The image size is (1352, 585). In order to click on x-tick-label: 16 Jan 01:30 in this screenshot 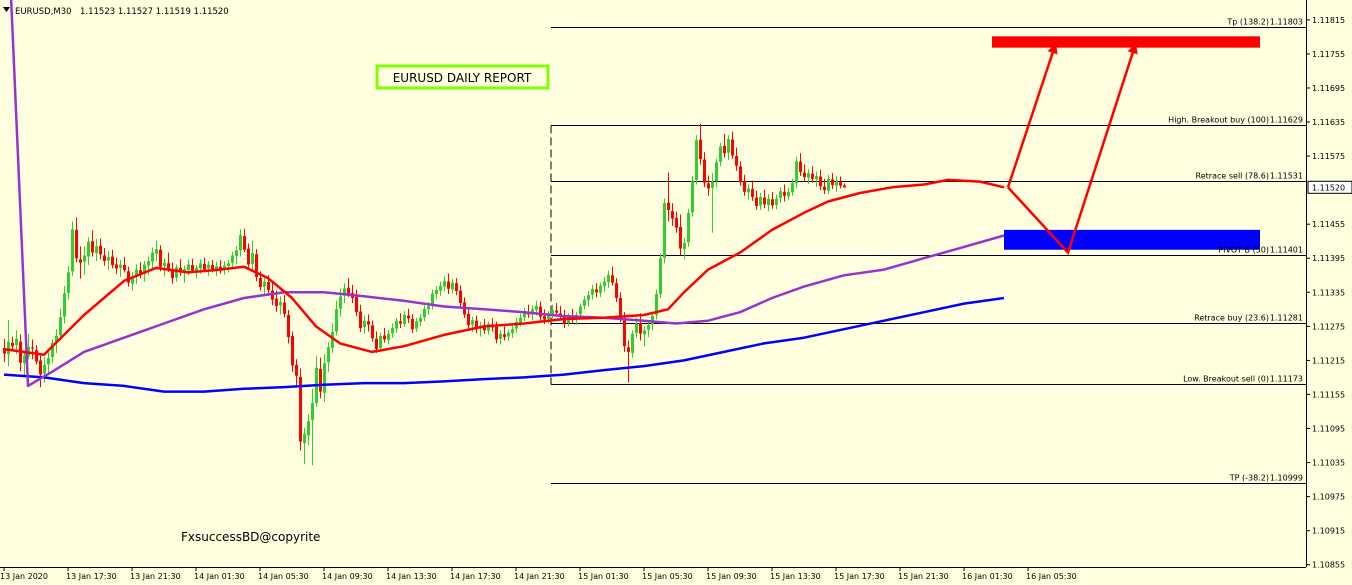, I will do `click(987, 576)`.